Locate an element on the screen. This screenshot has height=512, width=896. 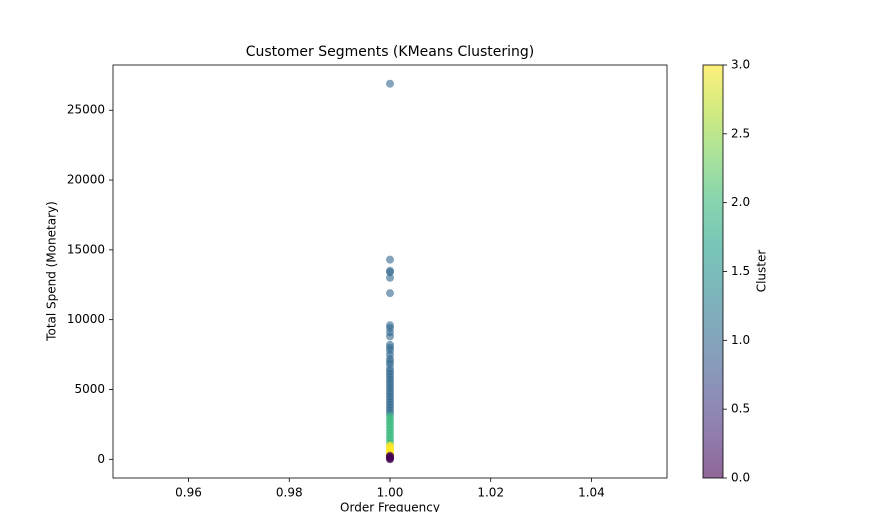
colorbar-tick-label: 0.5 is located at coordinates (740, 409).